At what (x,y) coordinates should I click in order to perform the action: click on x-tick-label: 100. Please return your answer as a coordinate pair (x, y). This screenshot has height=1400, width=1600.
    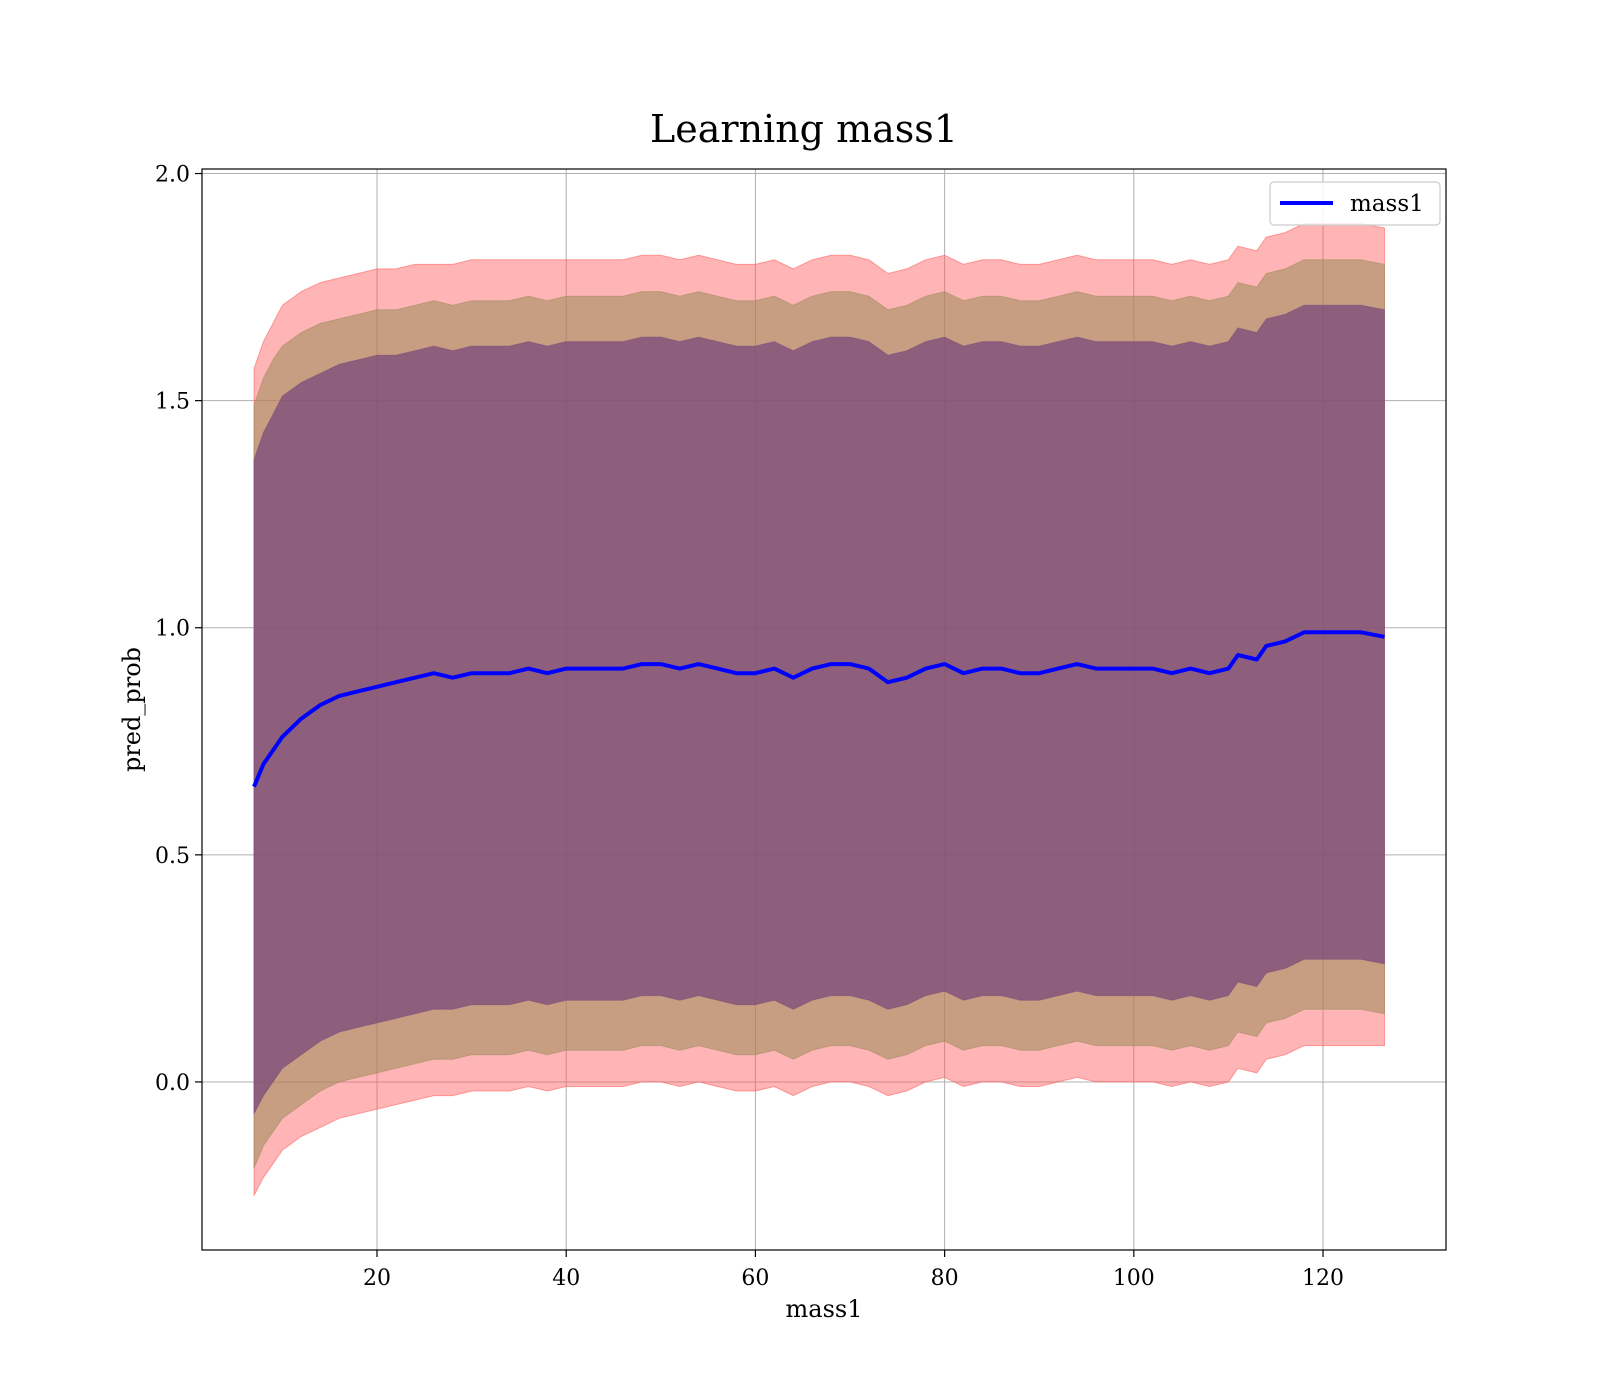
    Looking at the image, I should click on (1134, 1278).